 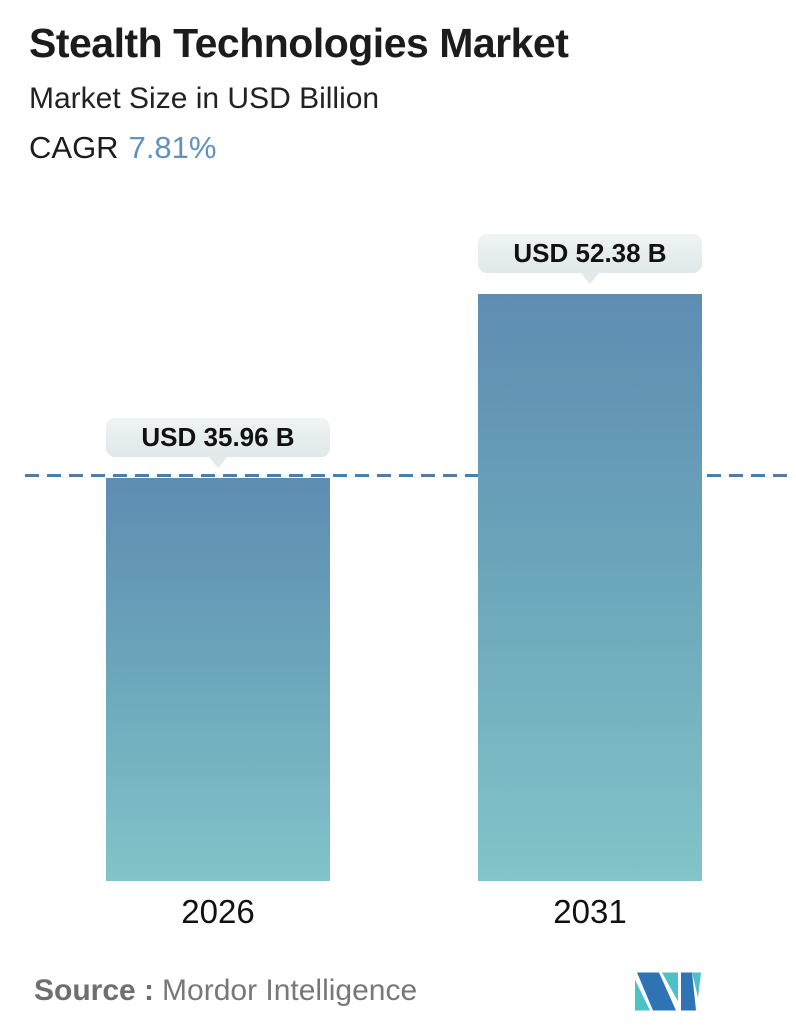 I want to click on chart-subtitle: Market Size in USD Billion, so click(x=204, y=98).